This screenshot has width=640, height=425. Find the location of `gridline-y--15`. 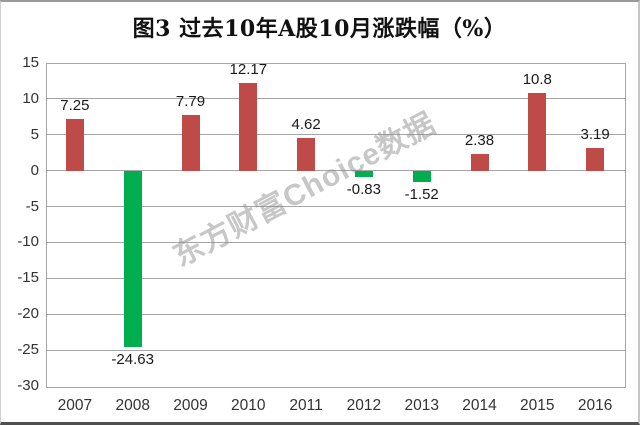

gridline-y--15 is located at coordinates (335, 278).